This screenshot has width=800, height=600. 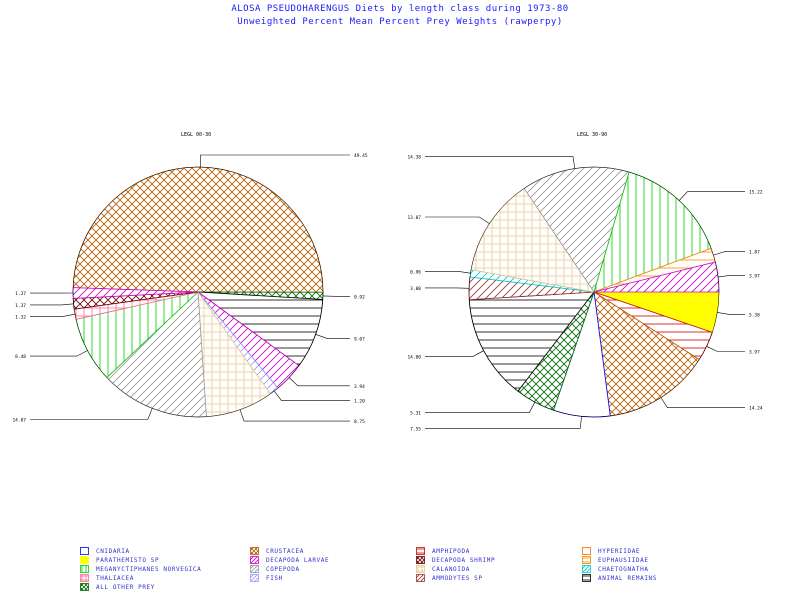 What do you see at coordinates (283, 569) in the screenshot?
I see `legend-label: COPEPODA` at bounding box center [283, 569].